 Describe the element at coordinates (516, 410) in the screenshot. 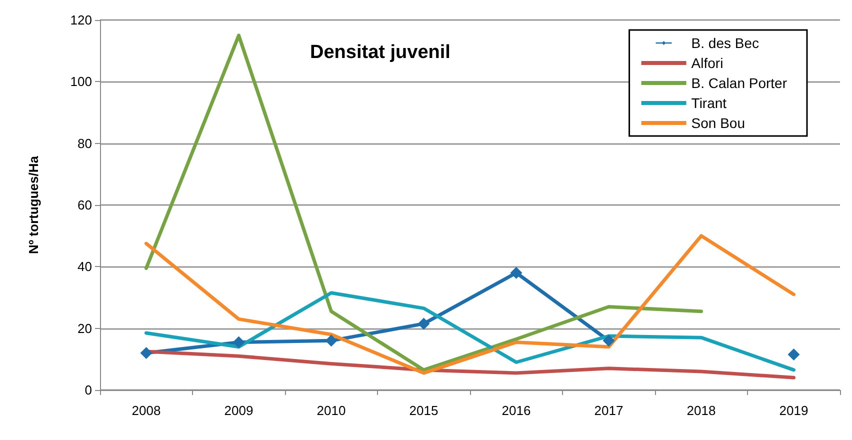

I see `x-tick-label: 2016` at that location.